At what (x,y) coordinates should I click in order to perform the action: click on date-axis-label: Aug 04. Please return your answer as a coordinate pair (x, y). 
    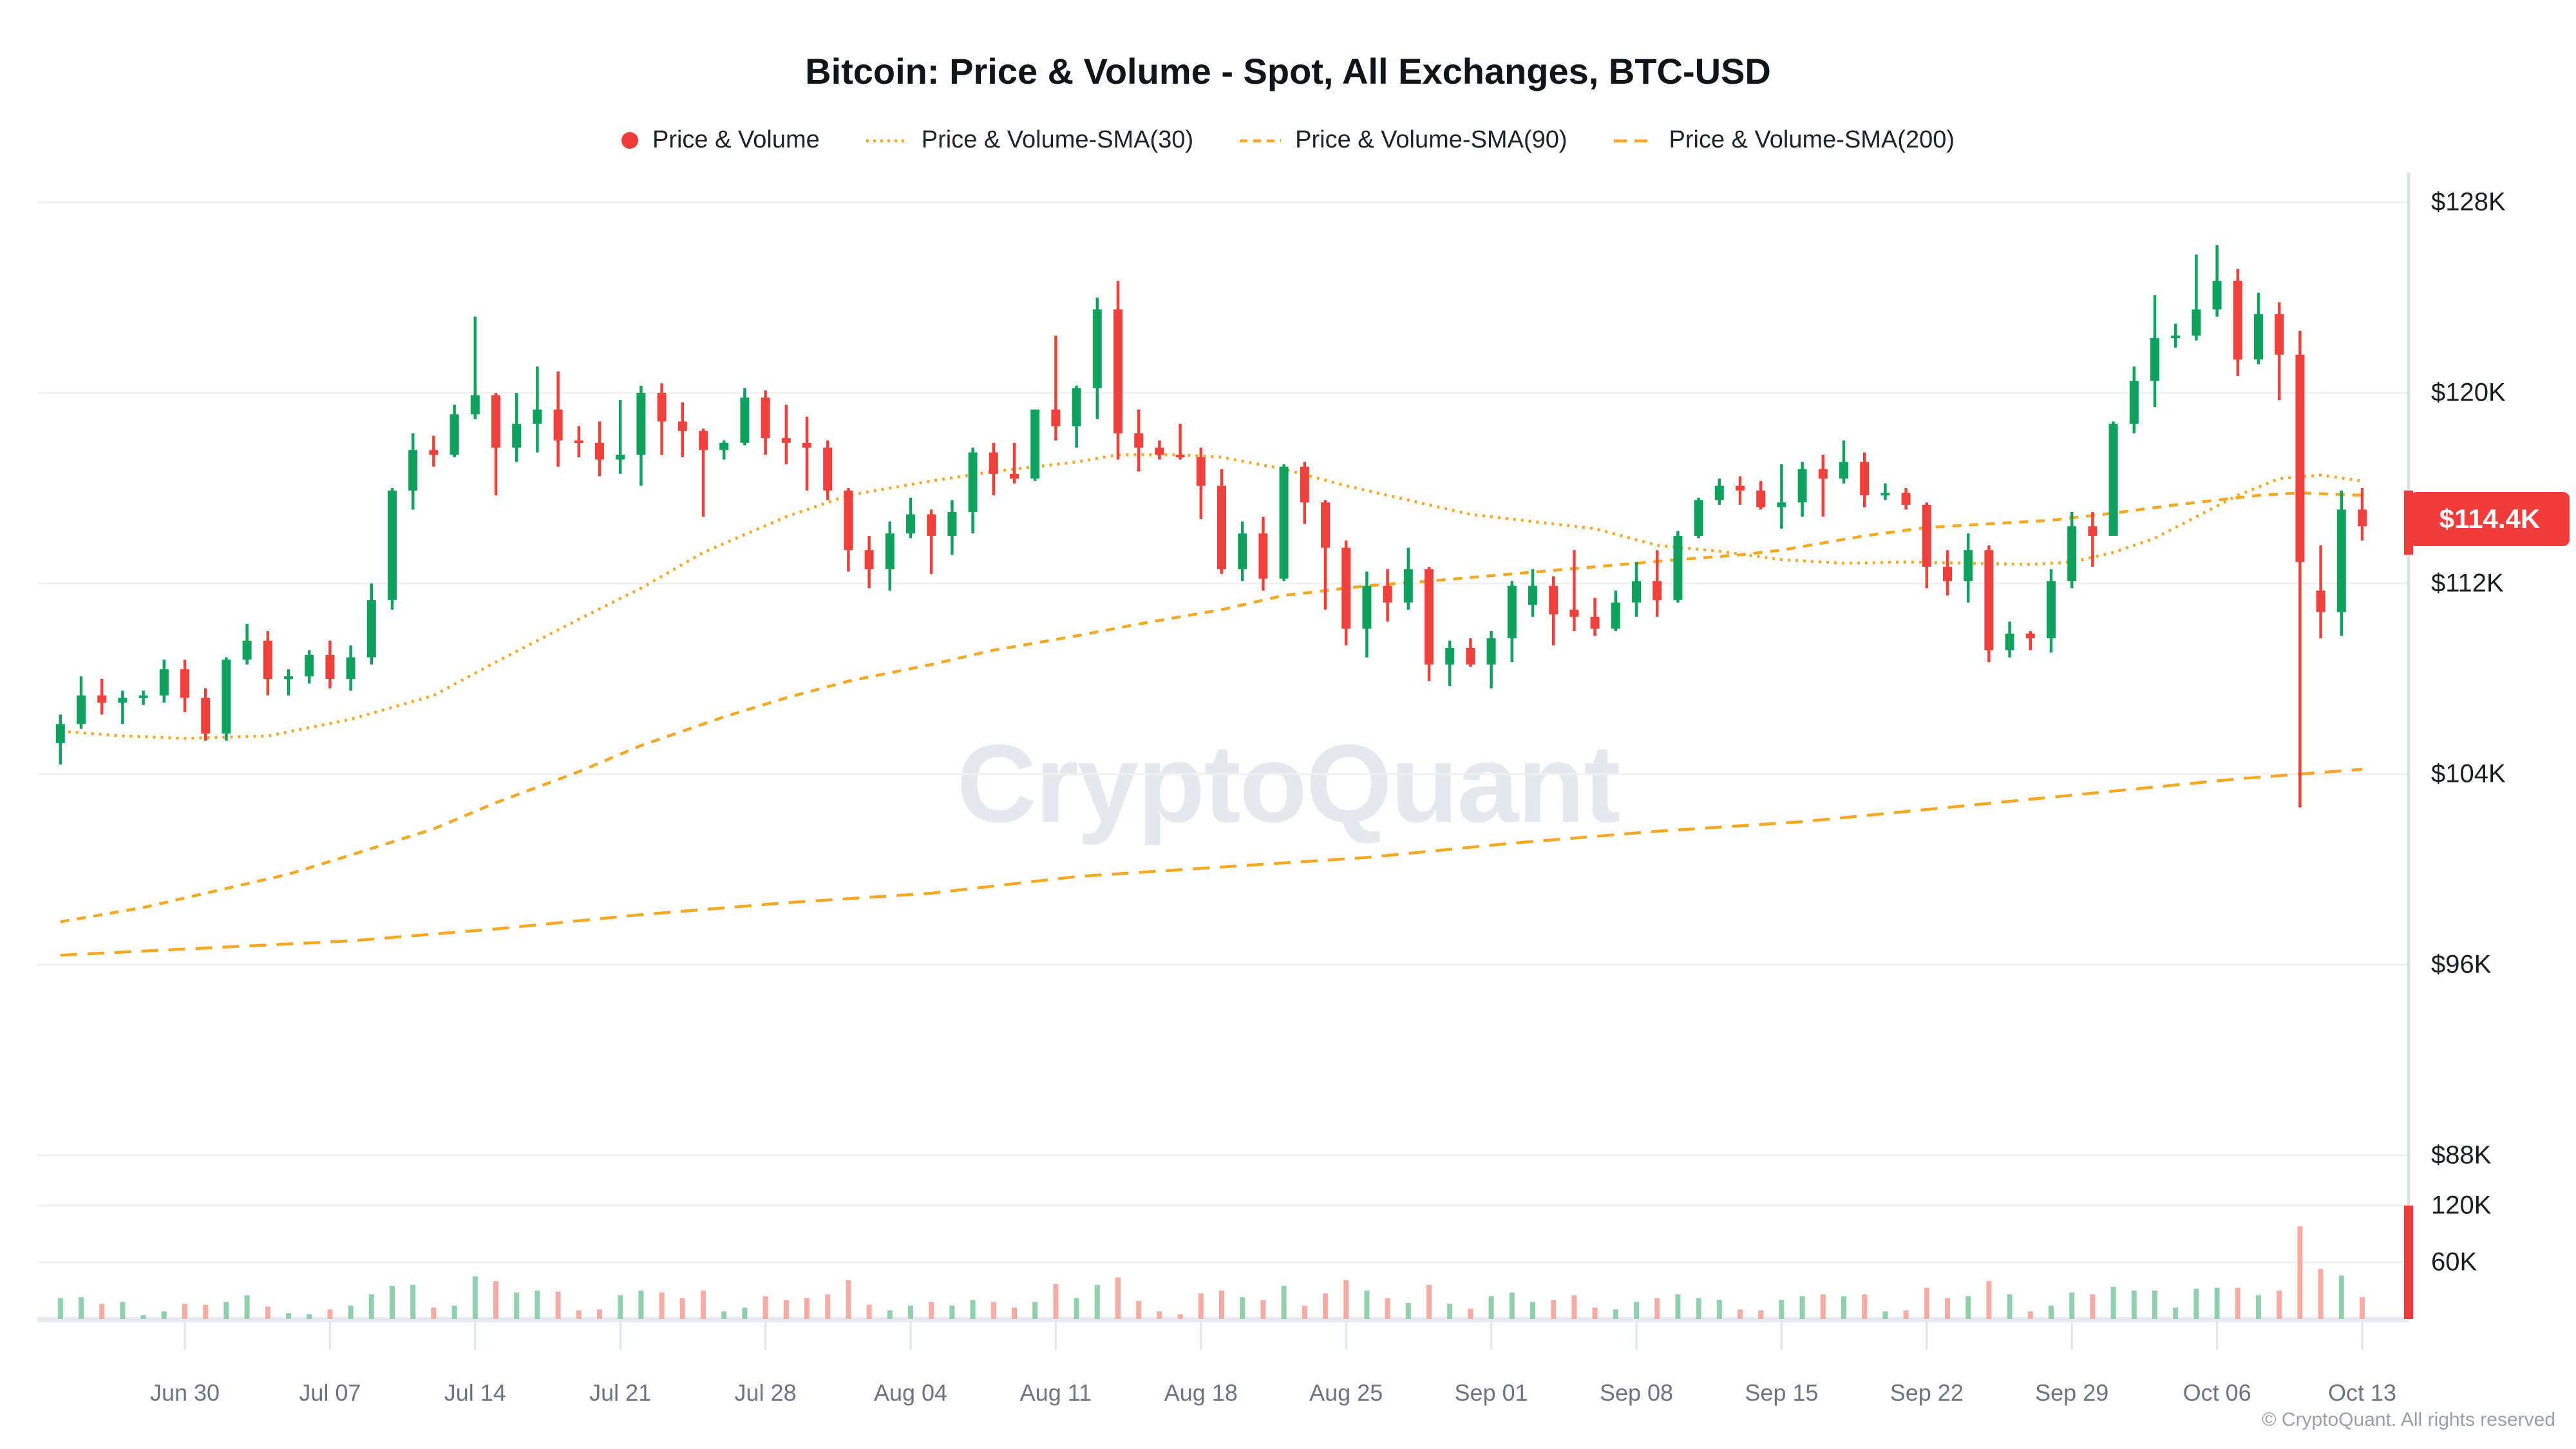
    Looking at the image, I should click on (910, 1393).